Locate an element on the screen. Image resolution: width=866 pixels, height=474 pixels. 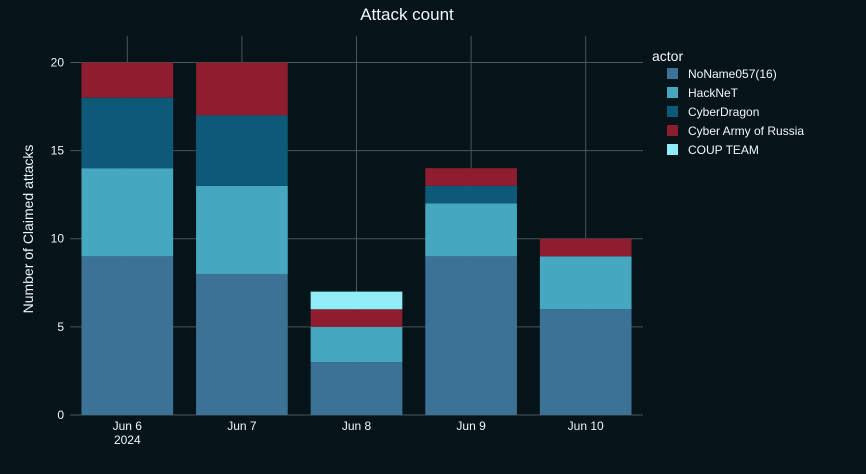
legend-item-noname057-16: NoName057(16) is located at coordinates (722, 74).